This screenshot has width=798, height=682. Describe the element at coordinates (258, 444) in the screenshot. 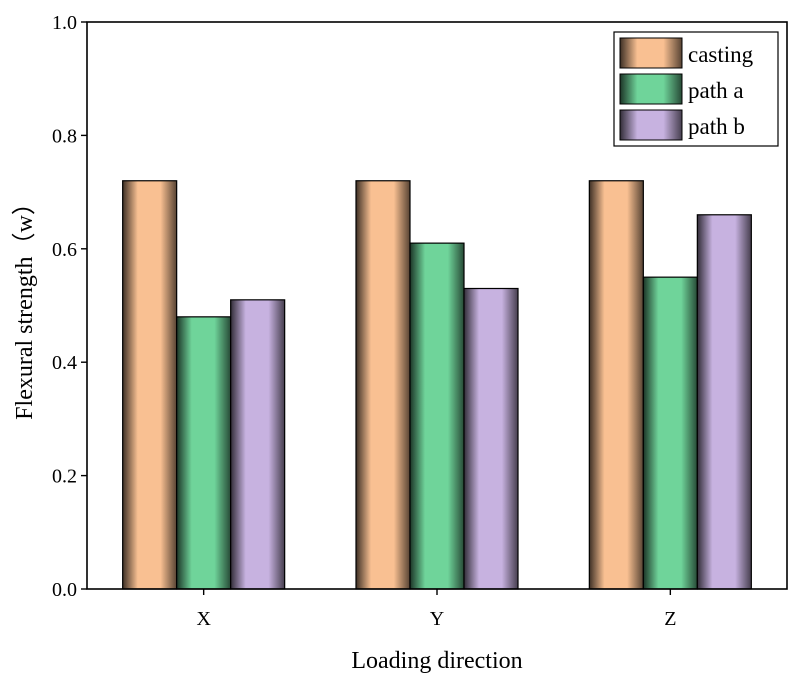

I see `bar-path-b-X` at that location.